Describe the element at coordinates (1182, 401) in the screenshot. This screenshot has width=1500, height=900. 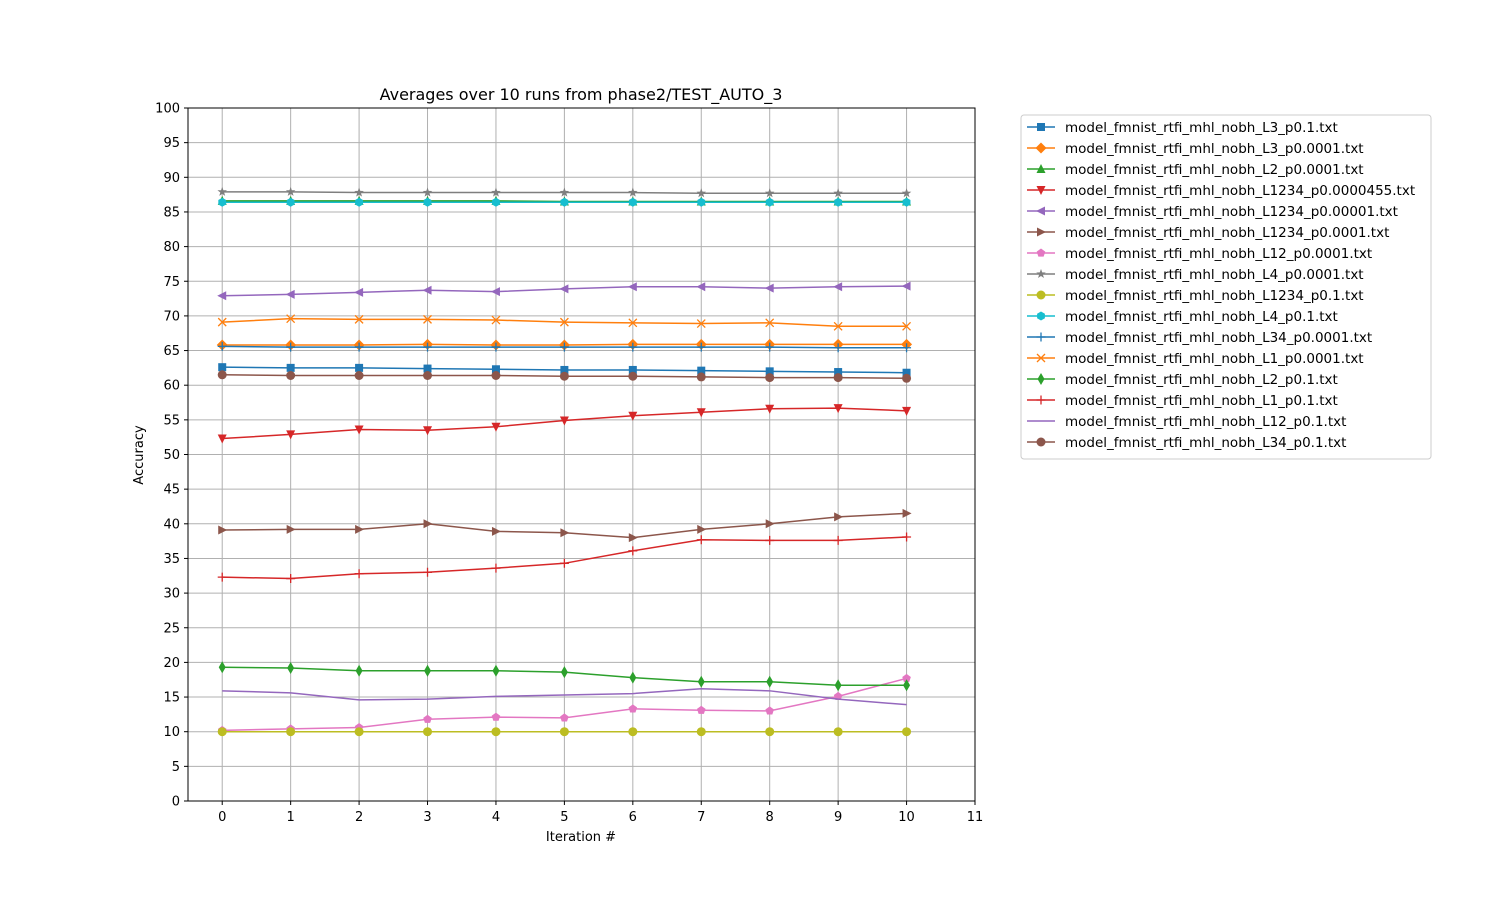
I see `legend-item: model_fmnist_rtfi_mhl_nobh_L1_p0.1.txt` at that location.